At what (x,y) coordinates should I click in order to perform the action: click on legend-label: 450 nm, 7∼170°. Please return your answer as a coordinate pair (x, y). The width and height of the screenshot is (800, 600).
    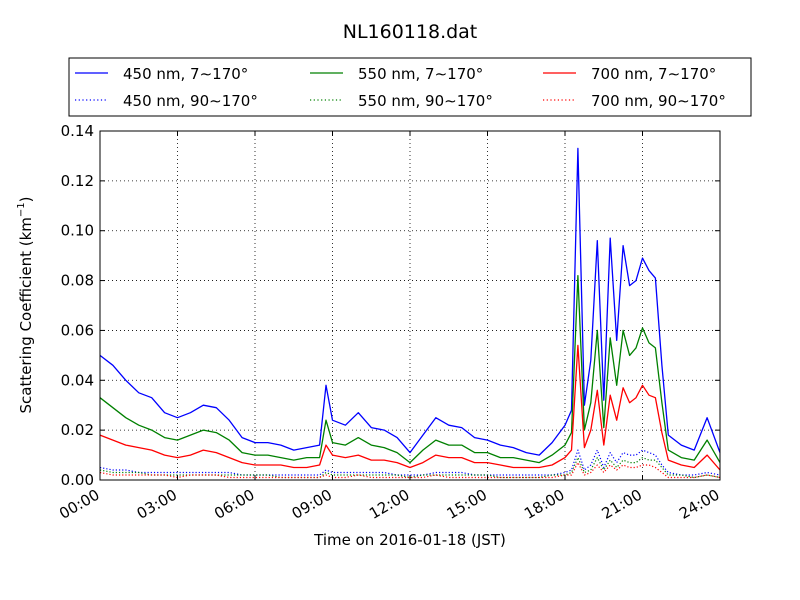
    Looking at the image, I should click on (185, 74).